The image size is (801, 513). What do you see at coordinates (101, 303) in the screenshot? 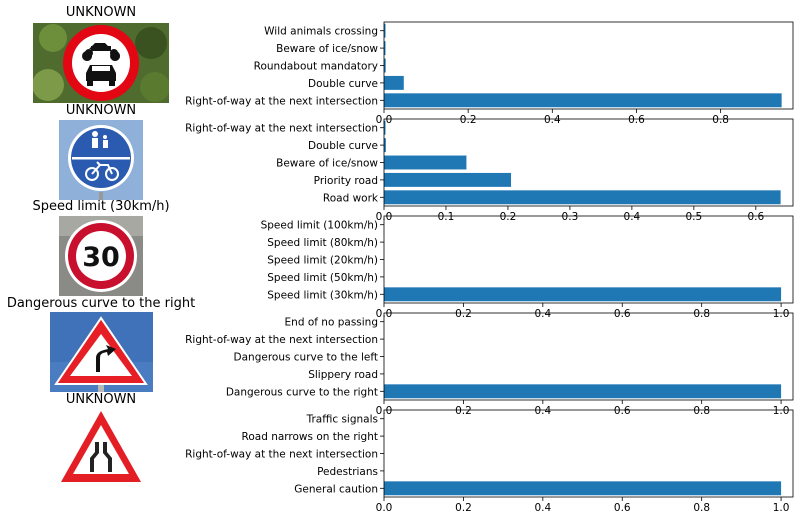
I see `image-title-4: Dangerous curve to the right` at bounding box center [101, 303].